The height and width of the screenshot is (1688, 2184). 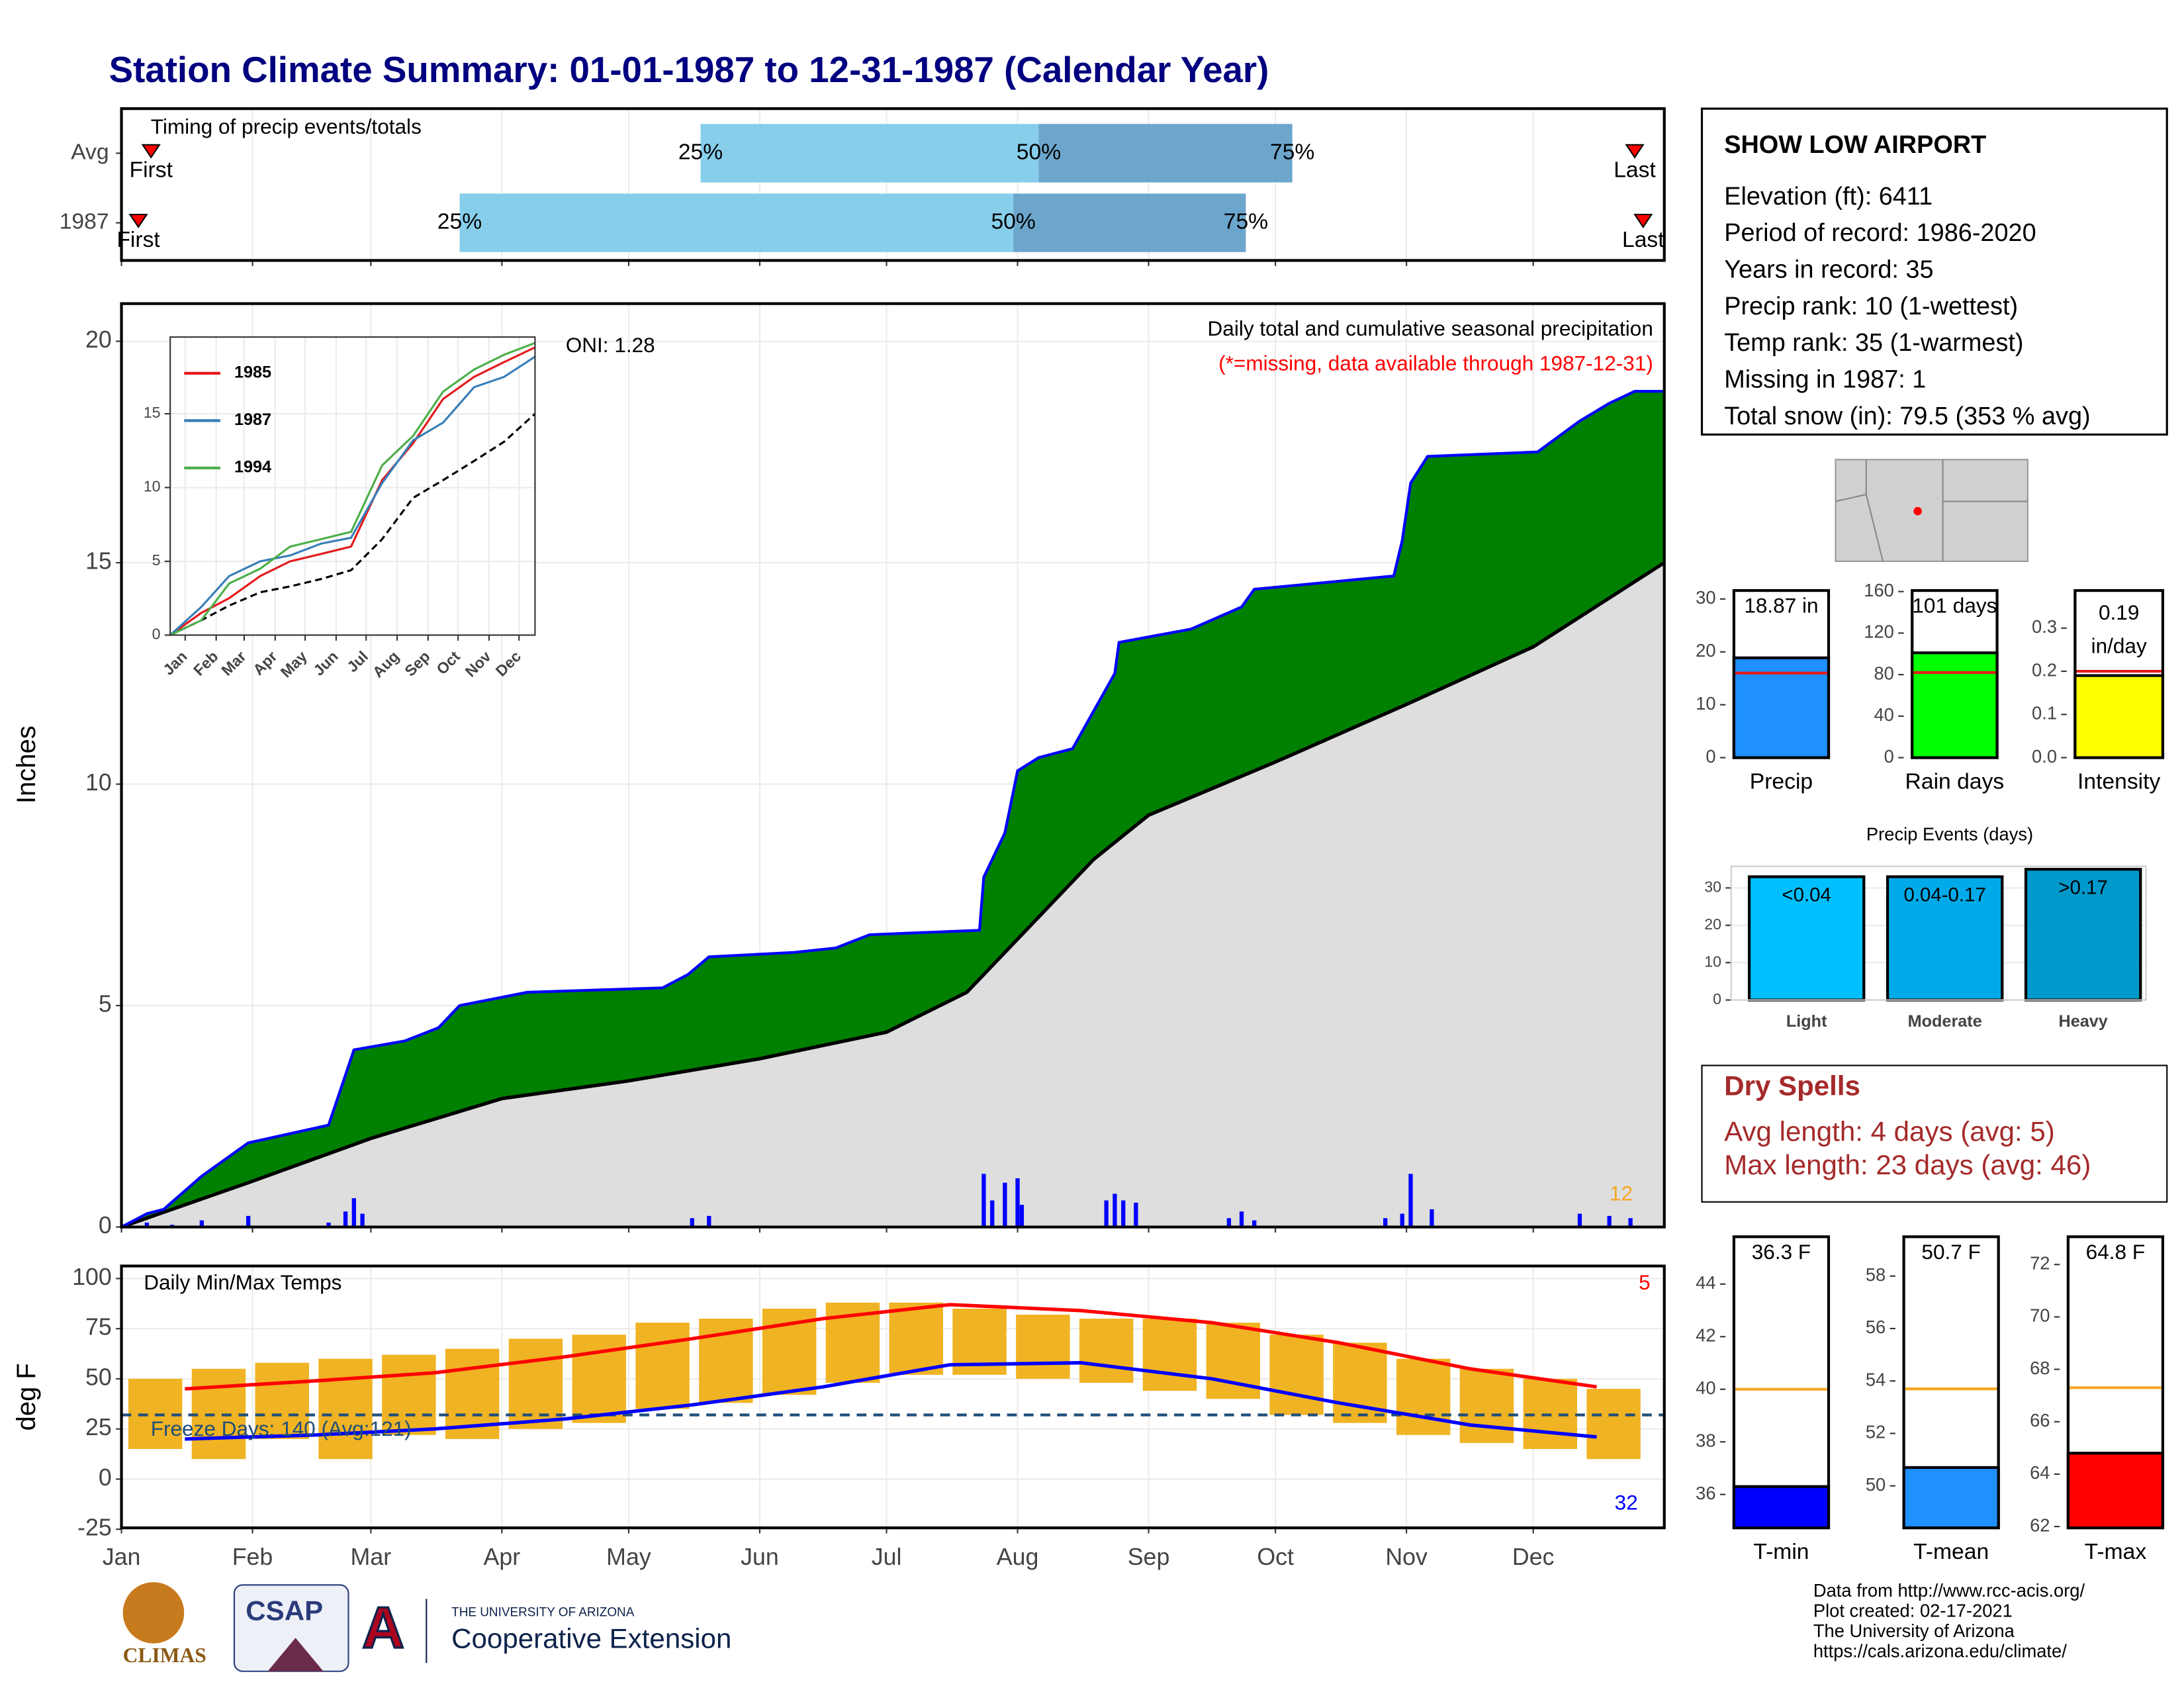 I want to click on legend-label: 1987, so click(x=252, y=419).